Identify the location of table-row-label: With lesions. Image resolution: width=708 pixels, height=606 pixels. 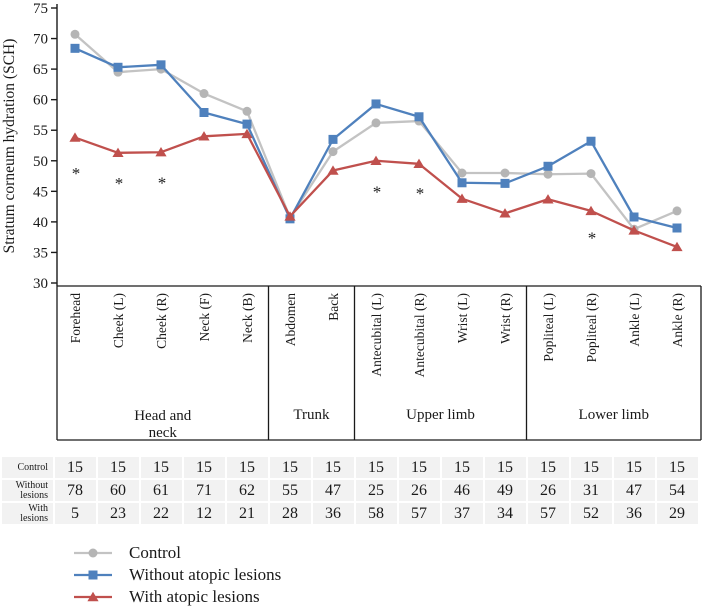
(27, 513).